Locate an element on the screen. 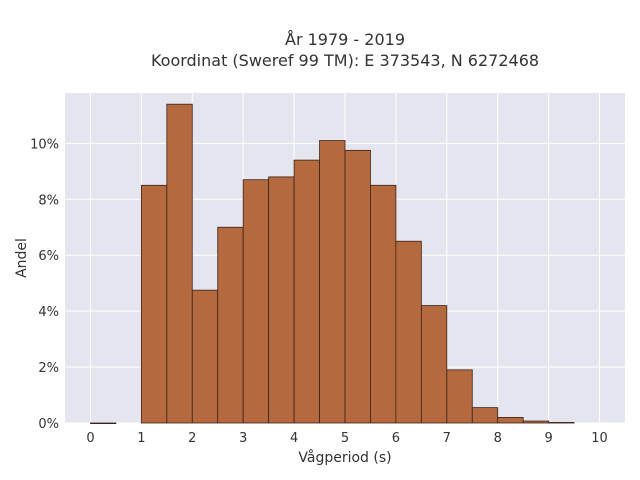 This screenshot has width=640, height=480. y-tick-label: 10% is located at coordinates (44, 144).